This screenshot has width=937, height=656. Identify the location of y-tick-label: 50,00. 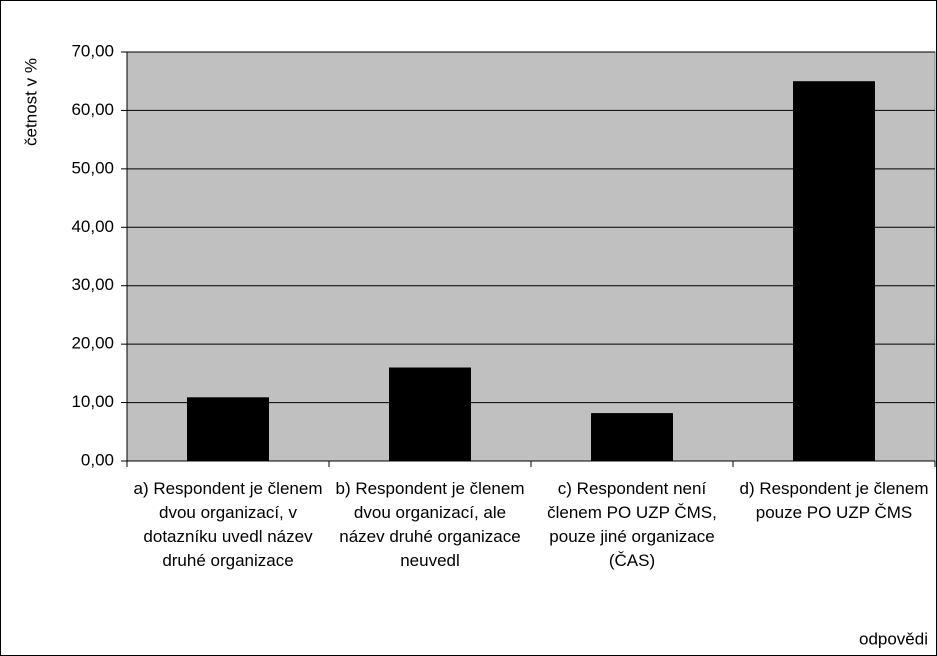
(92, 167).